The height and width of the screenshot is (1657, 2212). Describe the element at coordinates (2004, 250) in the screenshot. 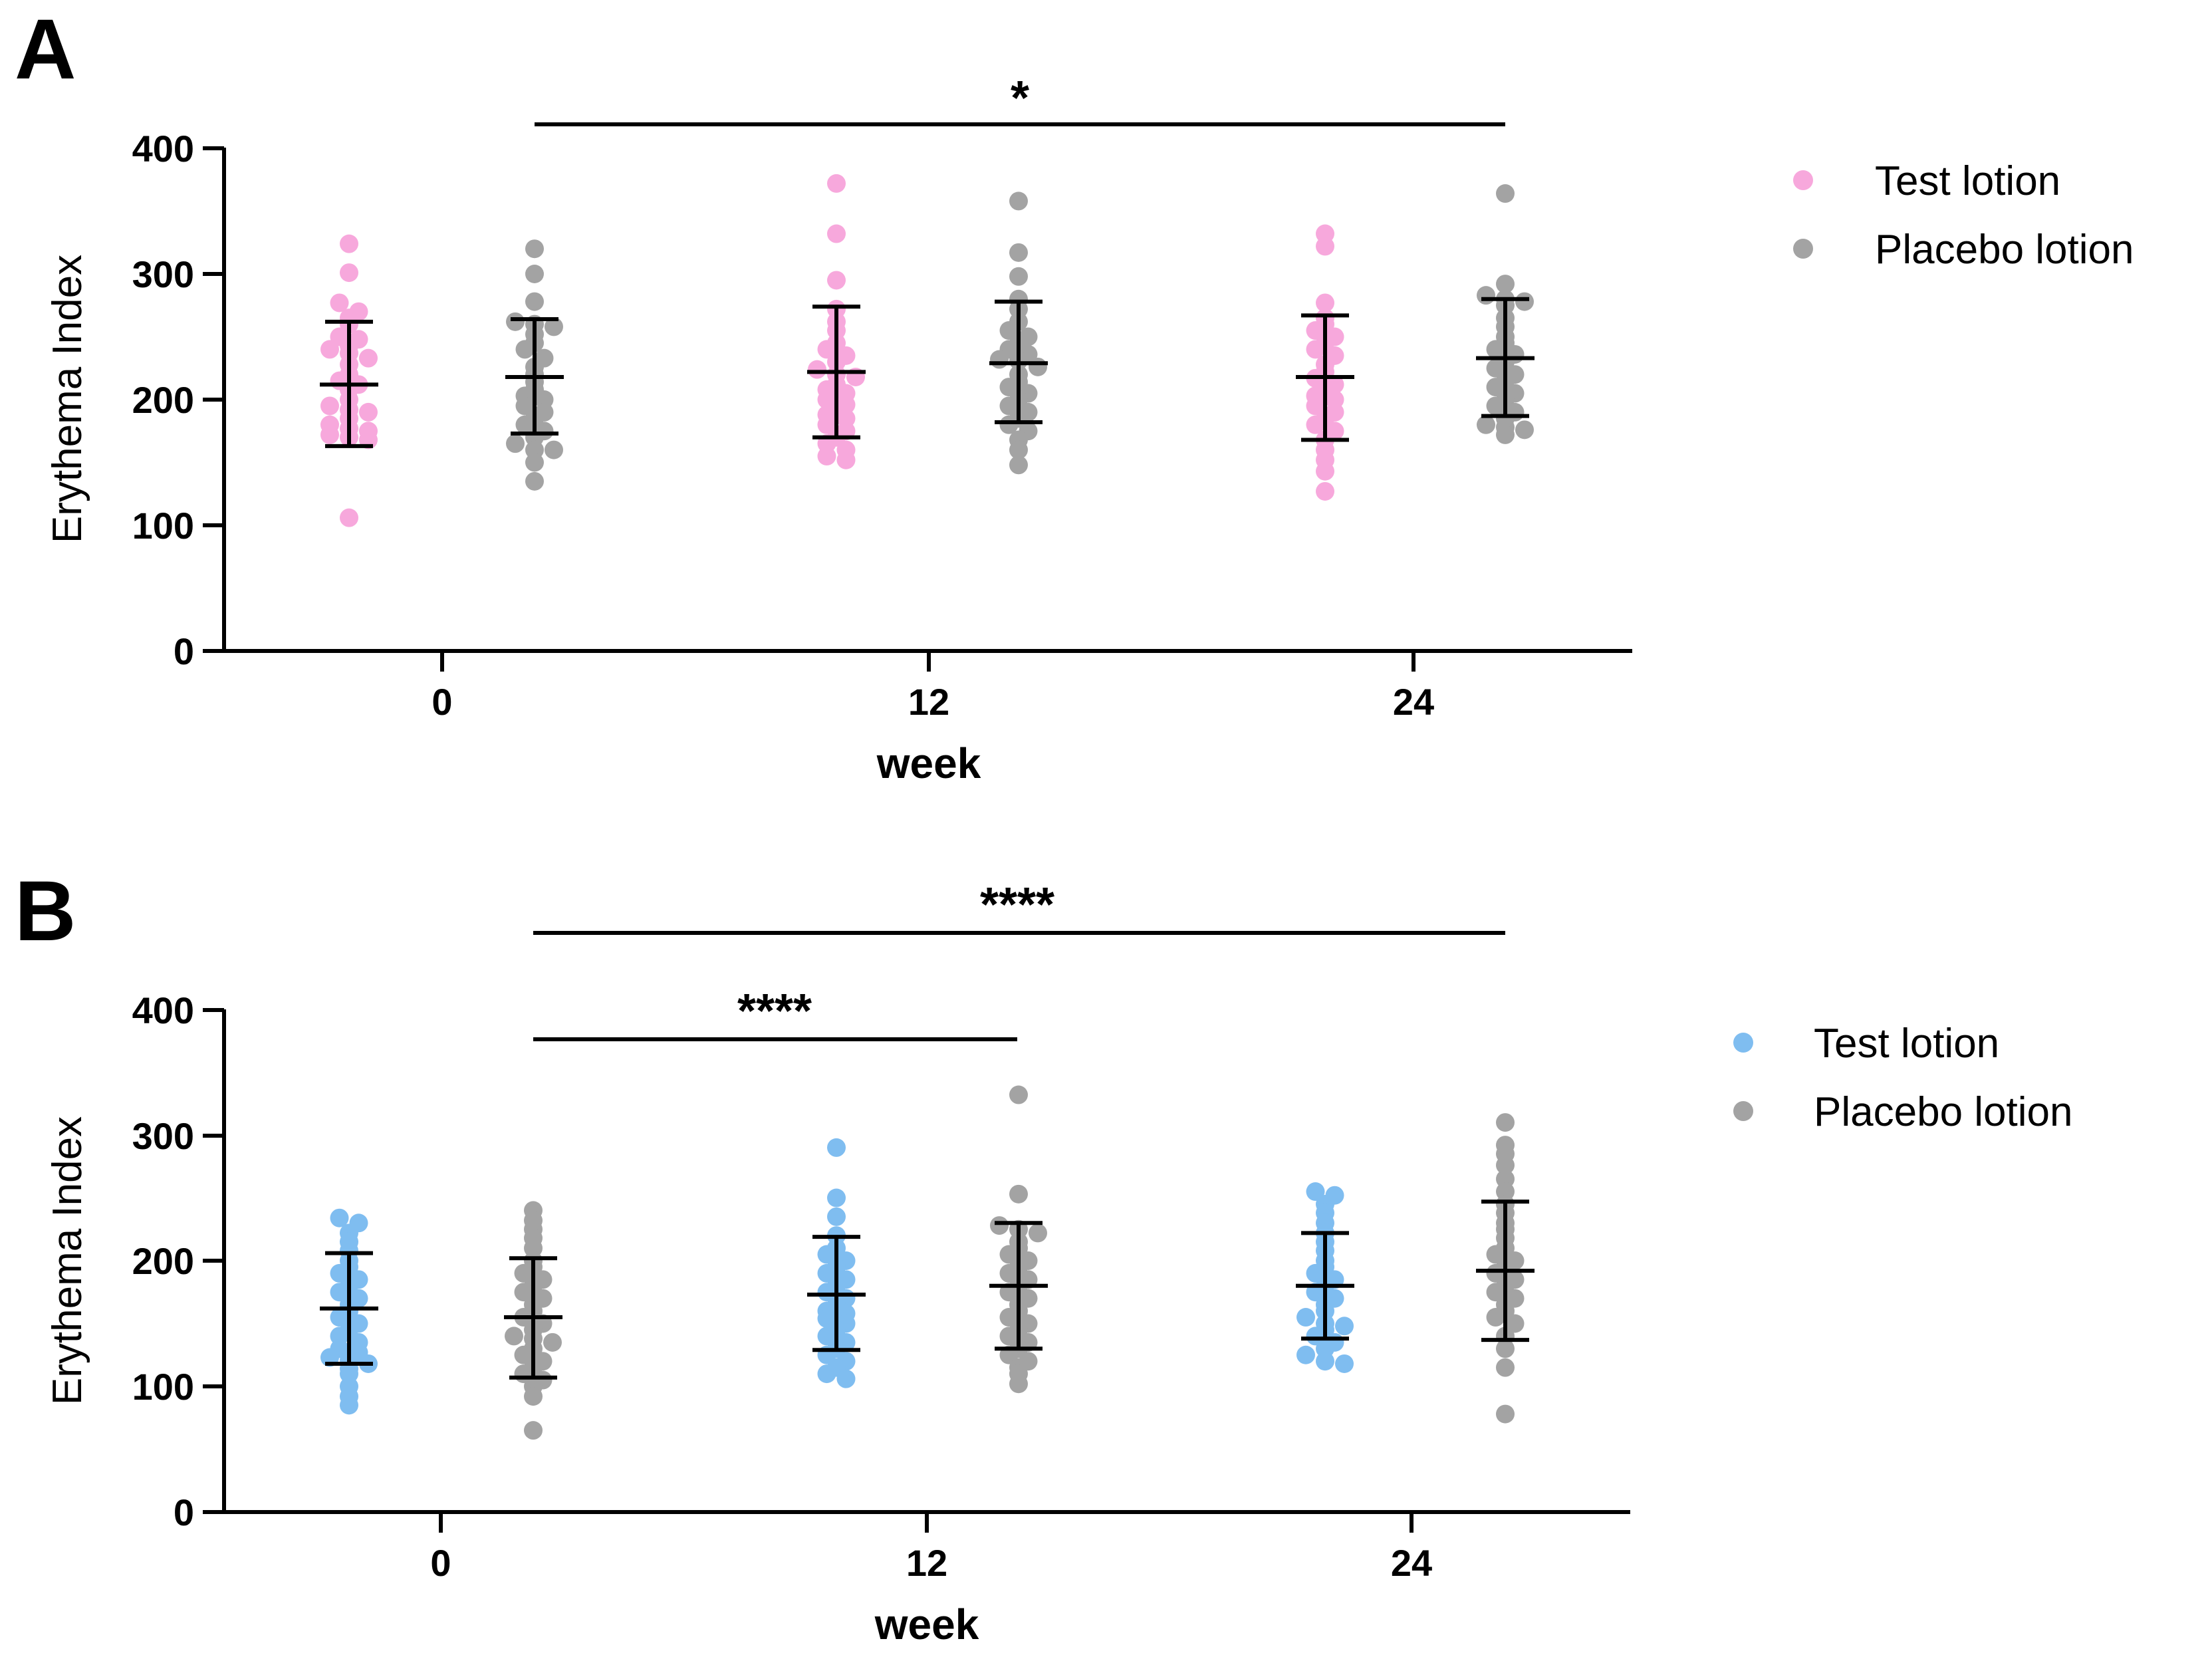

I see `panel-a-legend-label-placebo: Placebo lotion` at that location.